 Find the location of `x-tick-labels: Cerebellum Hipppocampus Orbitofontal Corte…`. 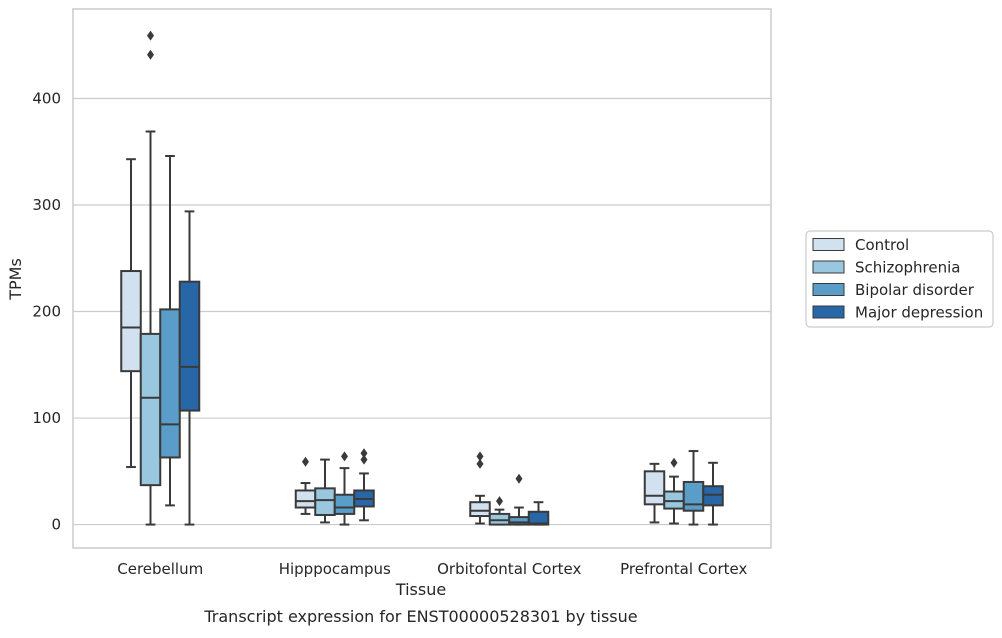

x-tick-labels: Cerebellum Hipppocampus Orbitofontal Corte… is located at coordinates (432, 569).